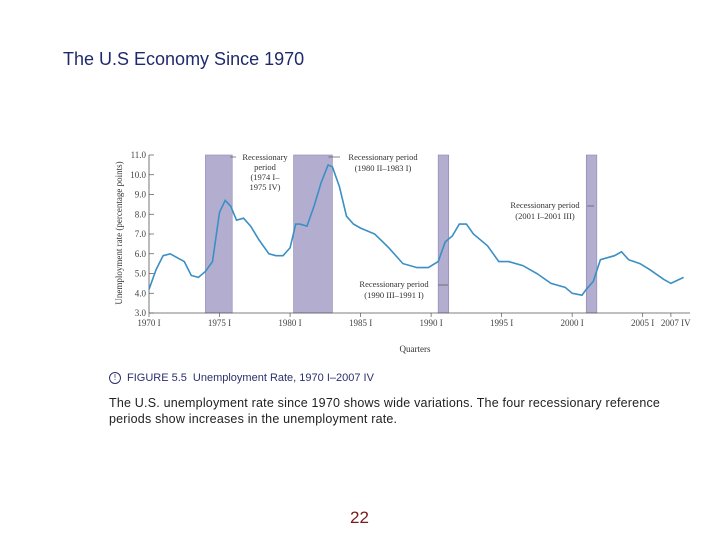  What do you see at coordinates (394, 284) in the screenshot?
I see `recession-annotation-3: Recessionary period` at bounding box center [394, 284].